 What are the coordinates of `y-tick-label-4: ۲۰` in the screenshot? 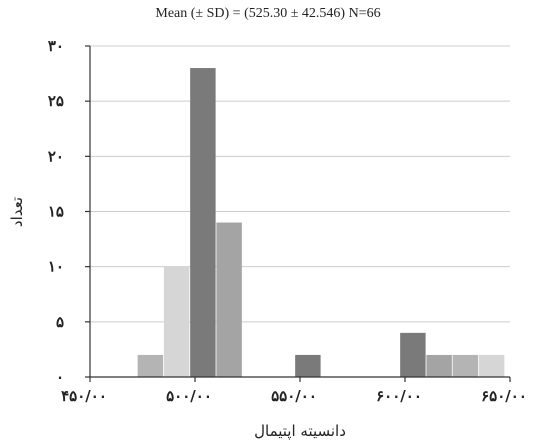 It's located at (56, 156).